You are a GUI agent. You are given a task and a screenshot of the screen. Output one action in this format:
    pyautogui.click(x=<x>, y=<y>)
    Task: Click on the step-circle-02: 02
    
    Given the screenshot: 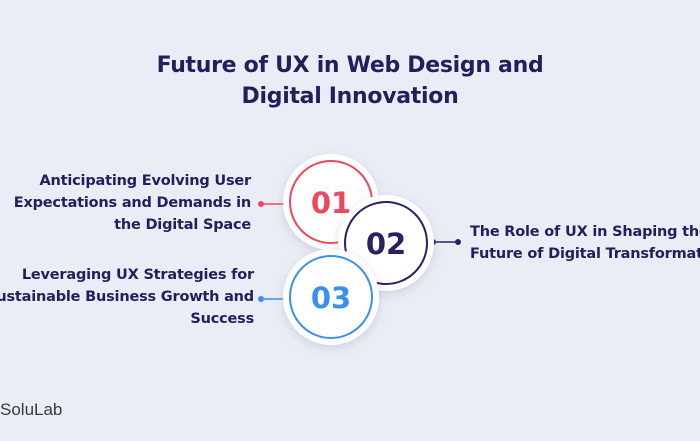 What is the action you would take?
    pyautogui.click(x=386, y=243)
    